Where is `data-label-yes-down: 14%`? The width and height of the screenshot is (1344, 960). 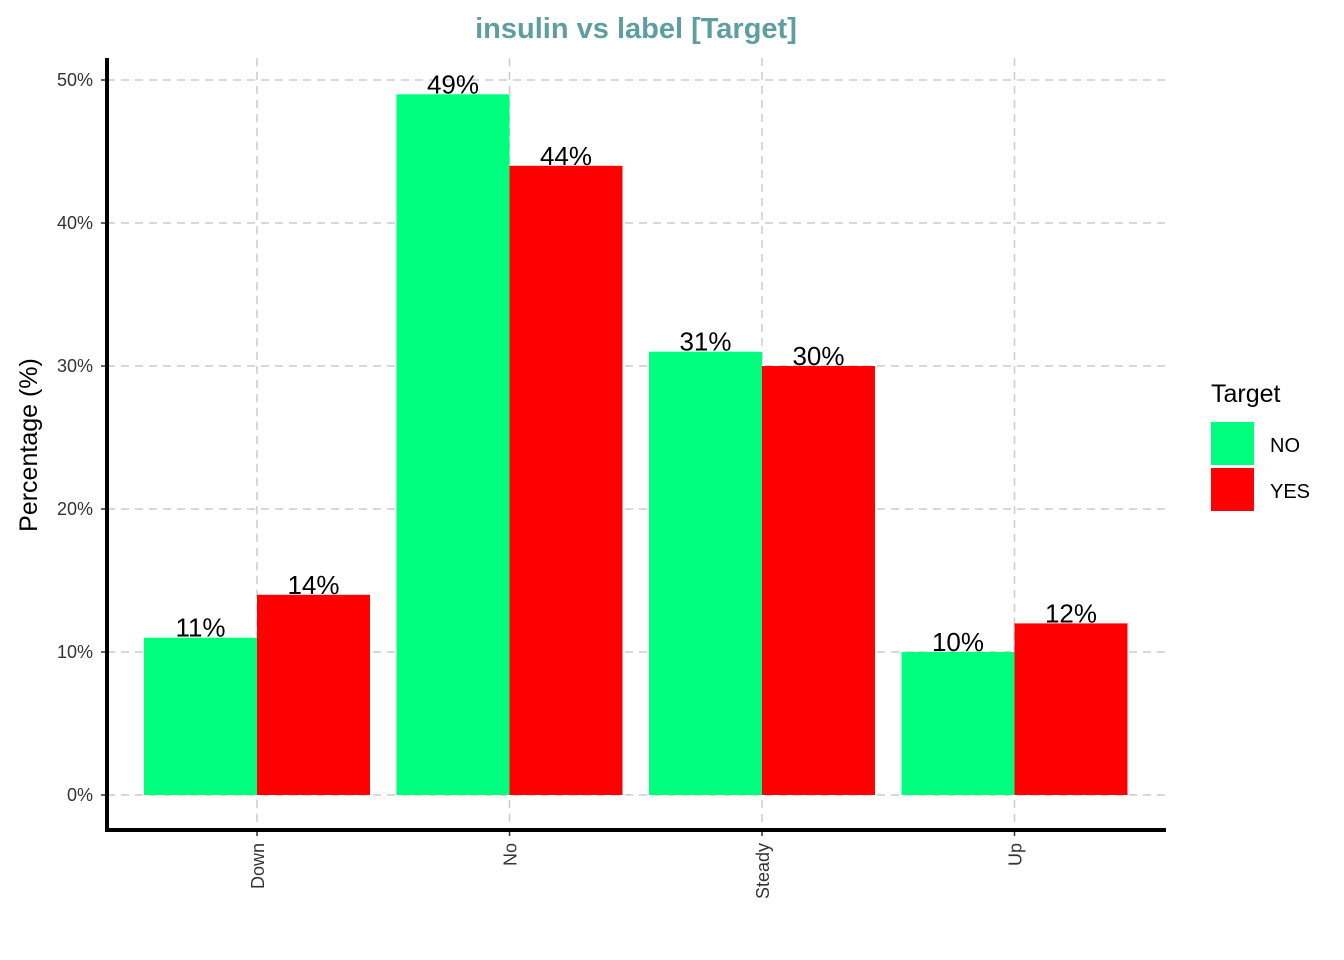 data-label-yes-down: 14% is located at coordinates (313, 585).